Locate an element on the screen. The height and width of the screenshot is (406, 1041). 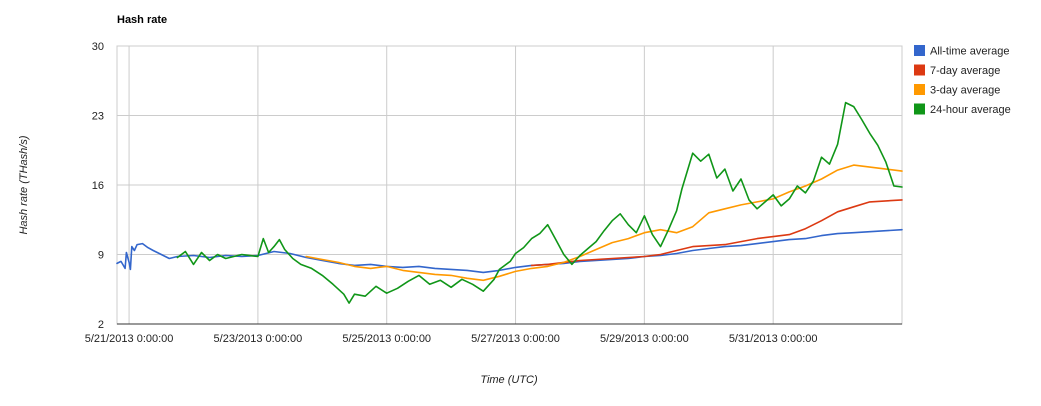
y-tick-label: 16 is located at coordinates (98, 186).